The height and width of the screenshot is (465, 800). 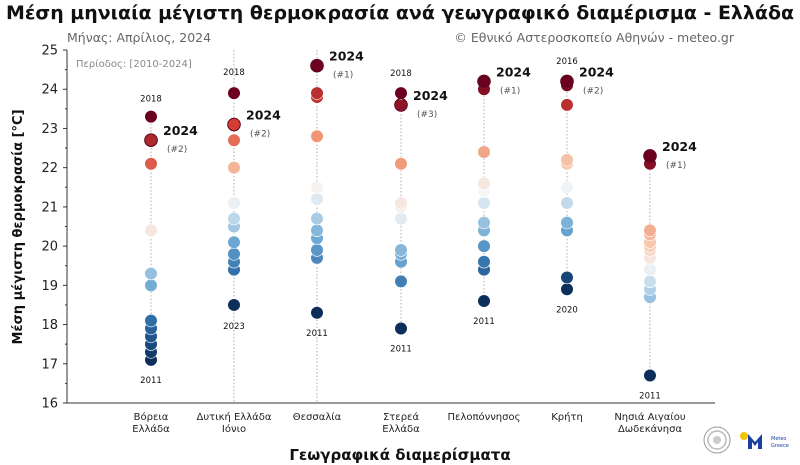 What do you see at coordinates (567, 310) in the screenshot?
I see `min-year-label: 2020` at bounding box center [567, 310].